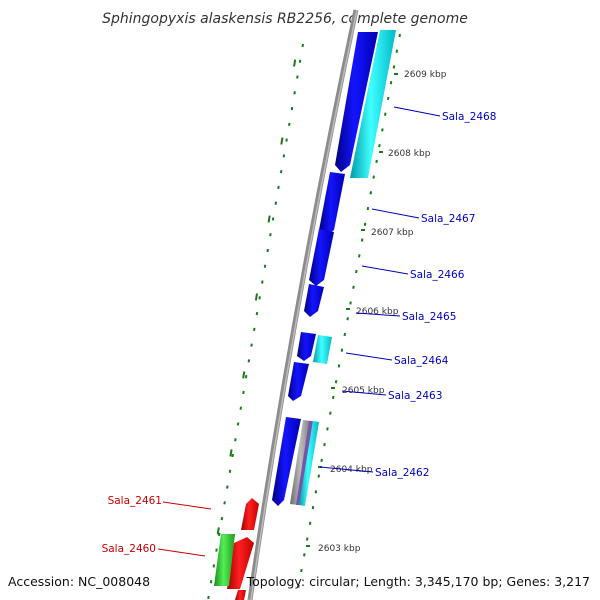 Image resolution: width=600 pixels, height=600 pixels. Describe the element at coordinates (469, 117) in the screenshot. I see `gene-label-sala-2468: Sala_2468` at that location.